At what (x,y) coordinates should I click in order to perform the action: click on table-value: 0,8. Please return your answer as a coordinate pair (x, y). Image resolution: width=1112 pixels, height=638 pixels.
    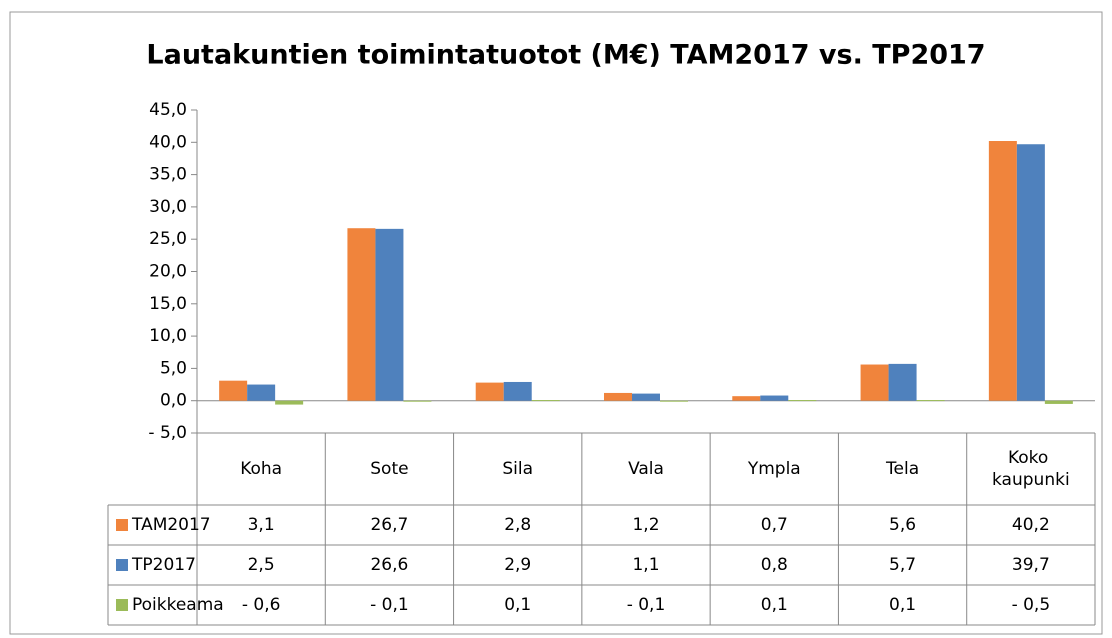
    Looking at the image, I should click on (774, 565).